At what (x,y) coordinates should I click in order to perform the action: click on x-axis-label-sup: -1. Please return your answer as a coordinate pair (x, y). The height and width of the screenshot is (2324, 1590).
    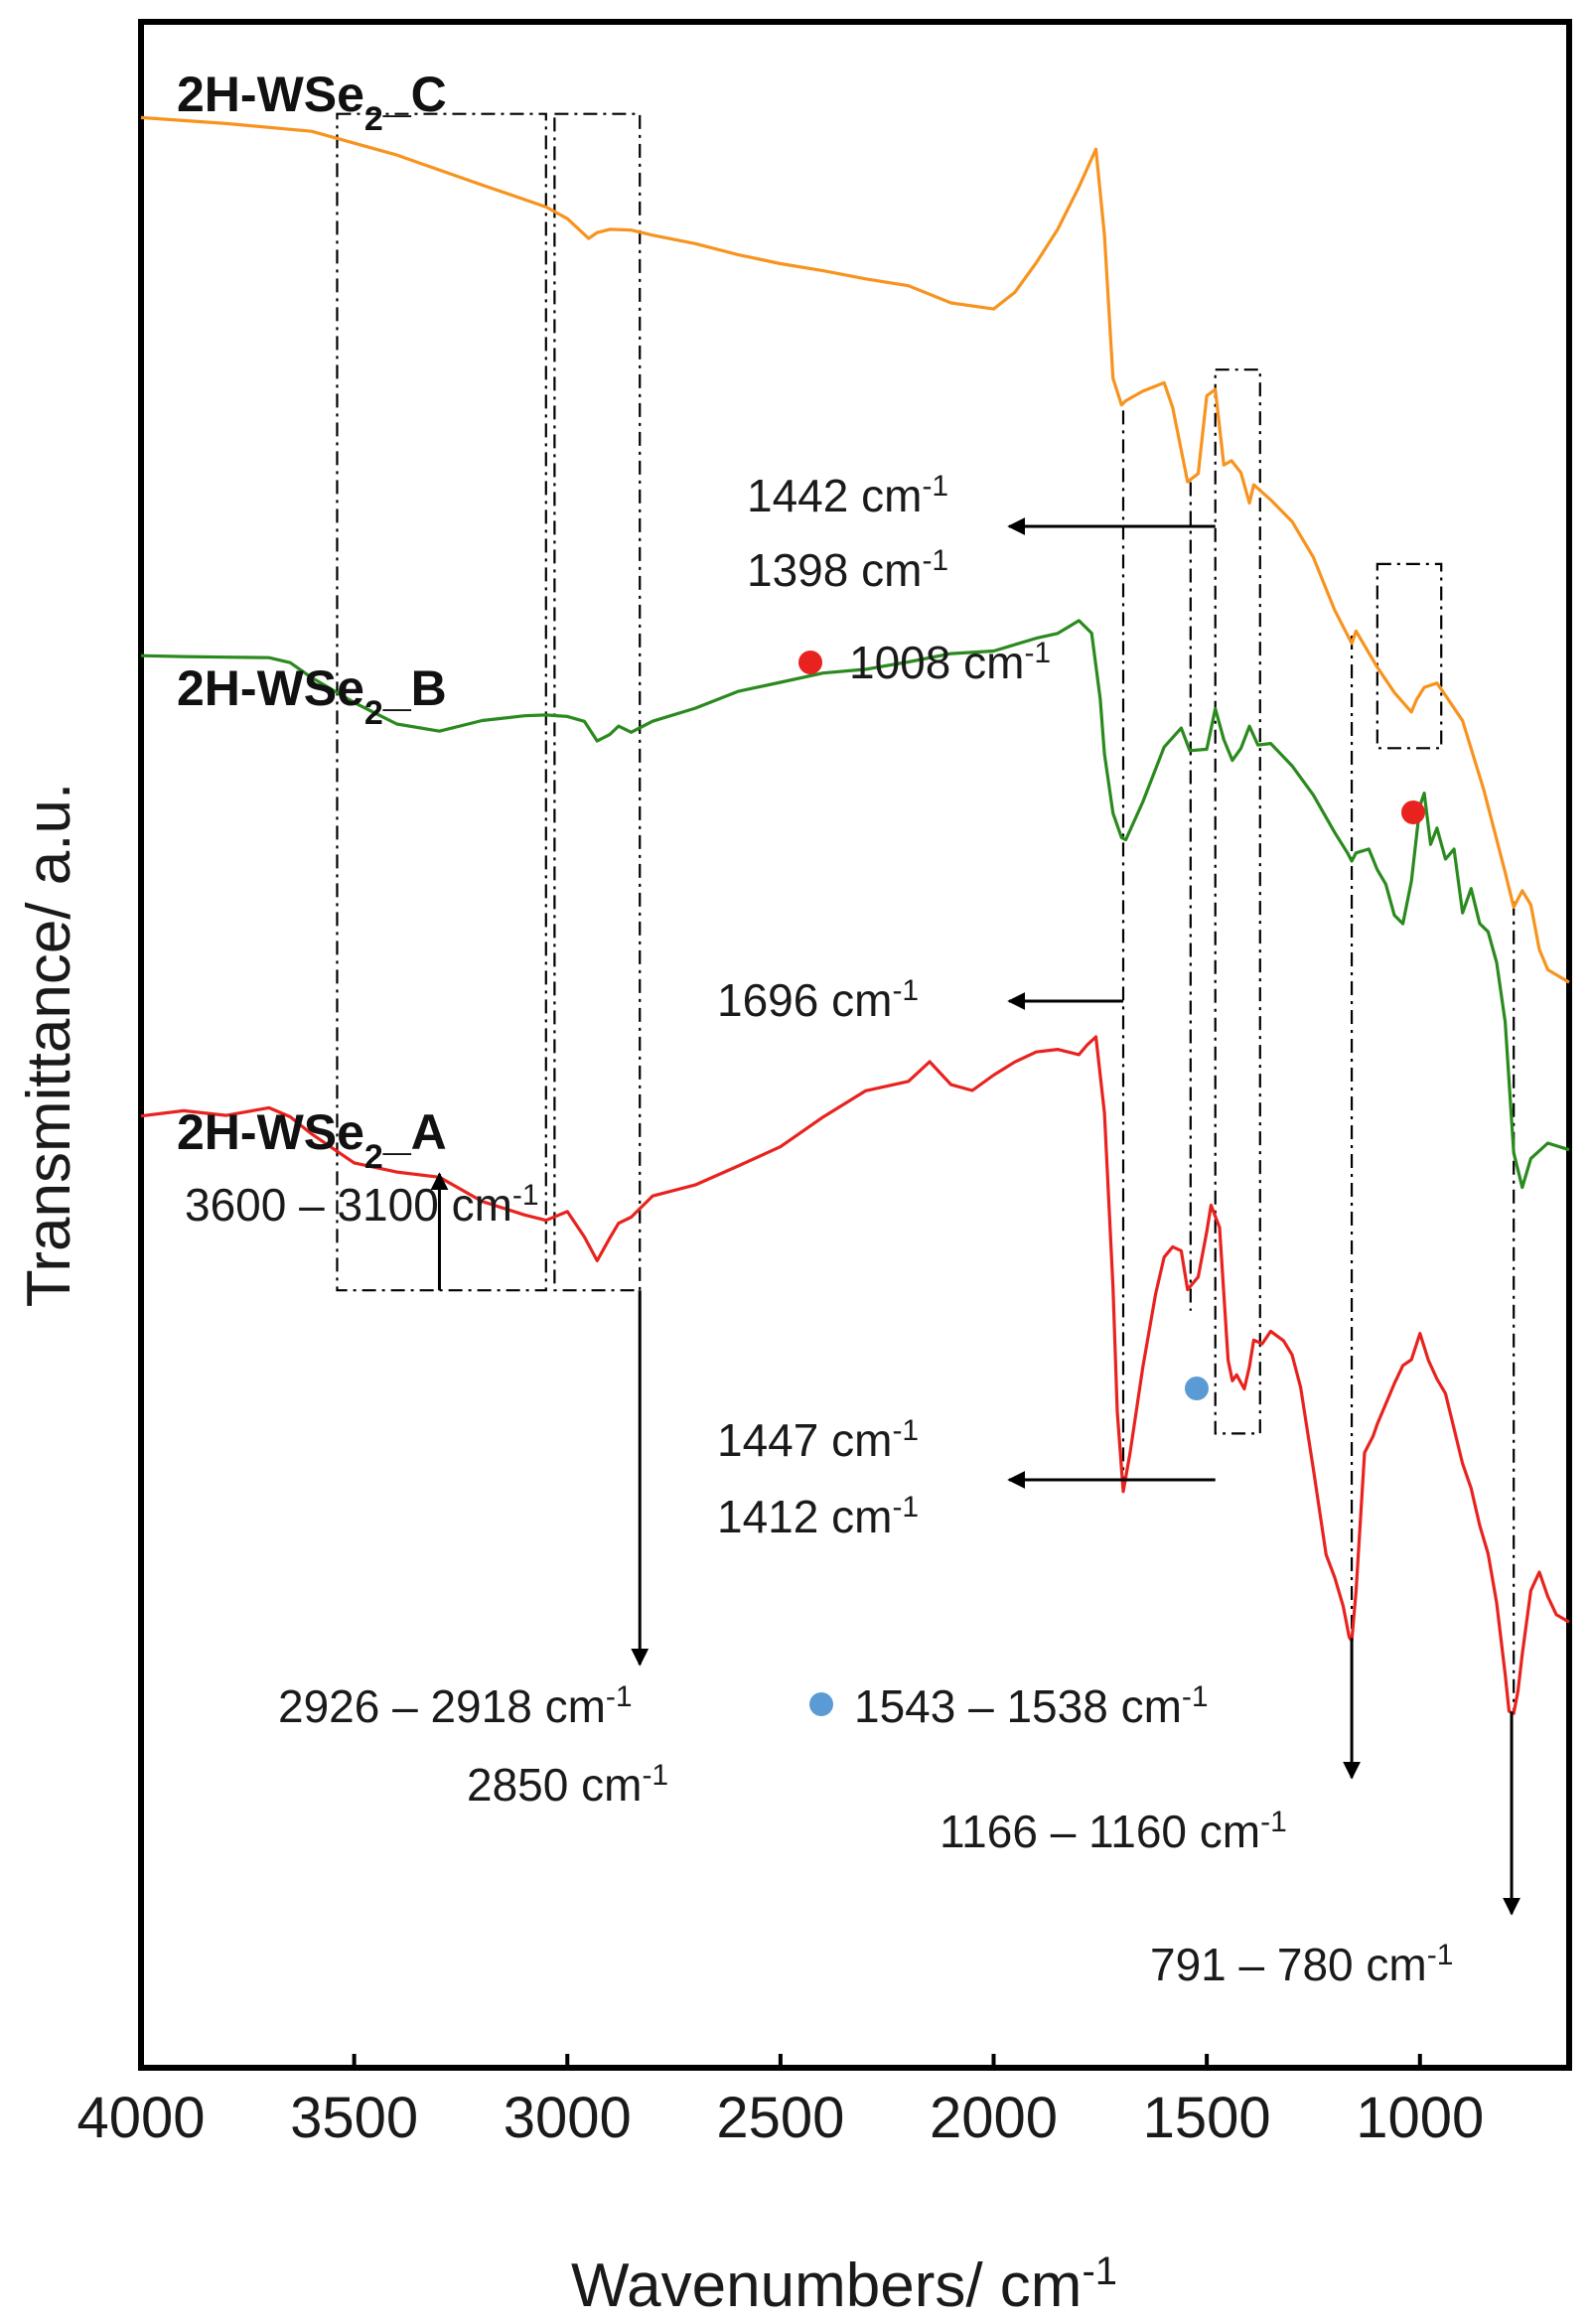
    Looking at the image, I should click on (1099, 2271).